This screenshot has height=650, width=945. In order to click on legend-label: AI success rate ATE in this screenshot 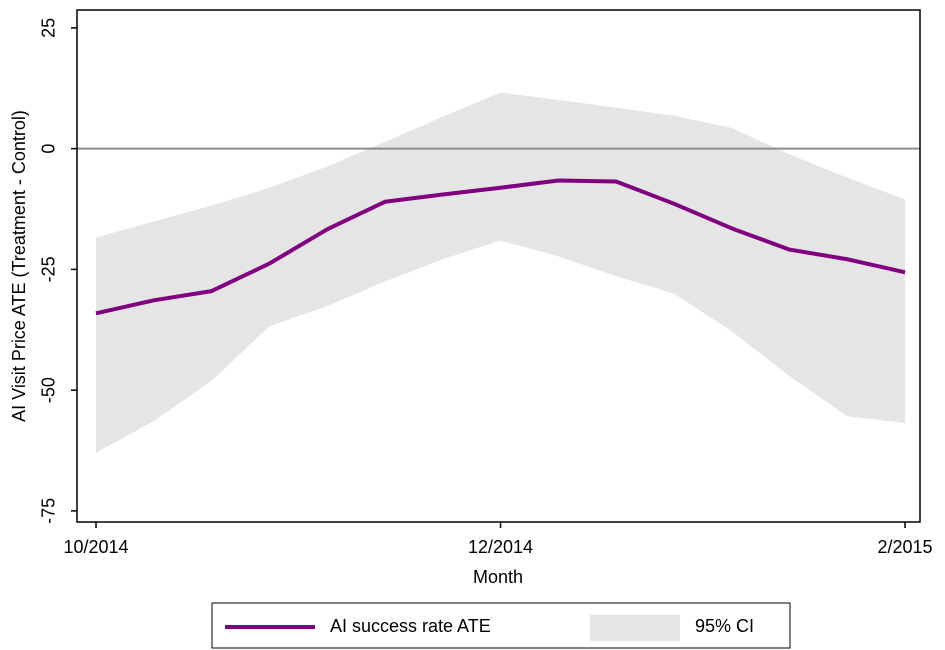, I will do `click(410, 626)`.